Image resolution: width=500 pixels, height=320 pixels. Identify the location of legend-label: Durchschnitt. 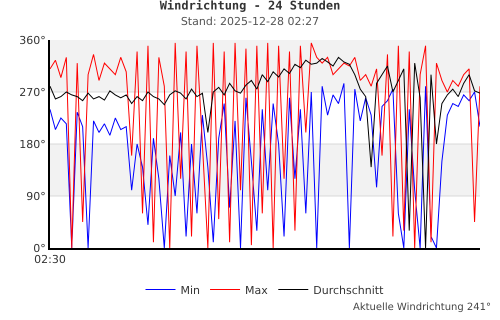
(348, 290).